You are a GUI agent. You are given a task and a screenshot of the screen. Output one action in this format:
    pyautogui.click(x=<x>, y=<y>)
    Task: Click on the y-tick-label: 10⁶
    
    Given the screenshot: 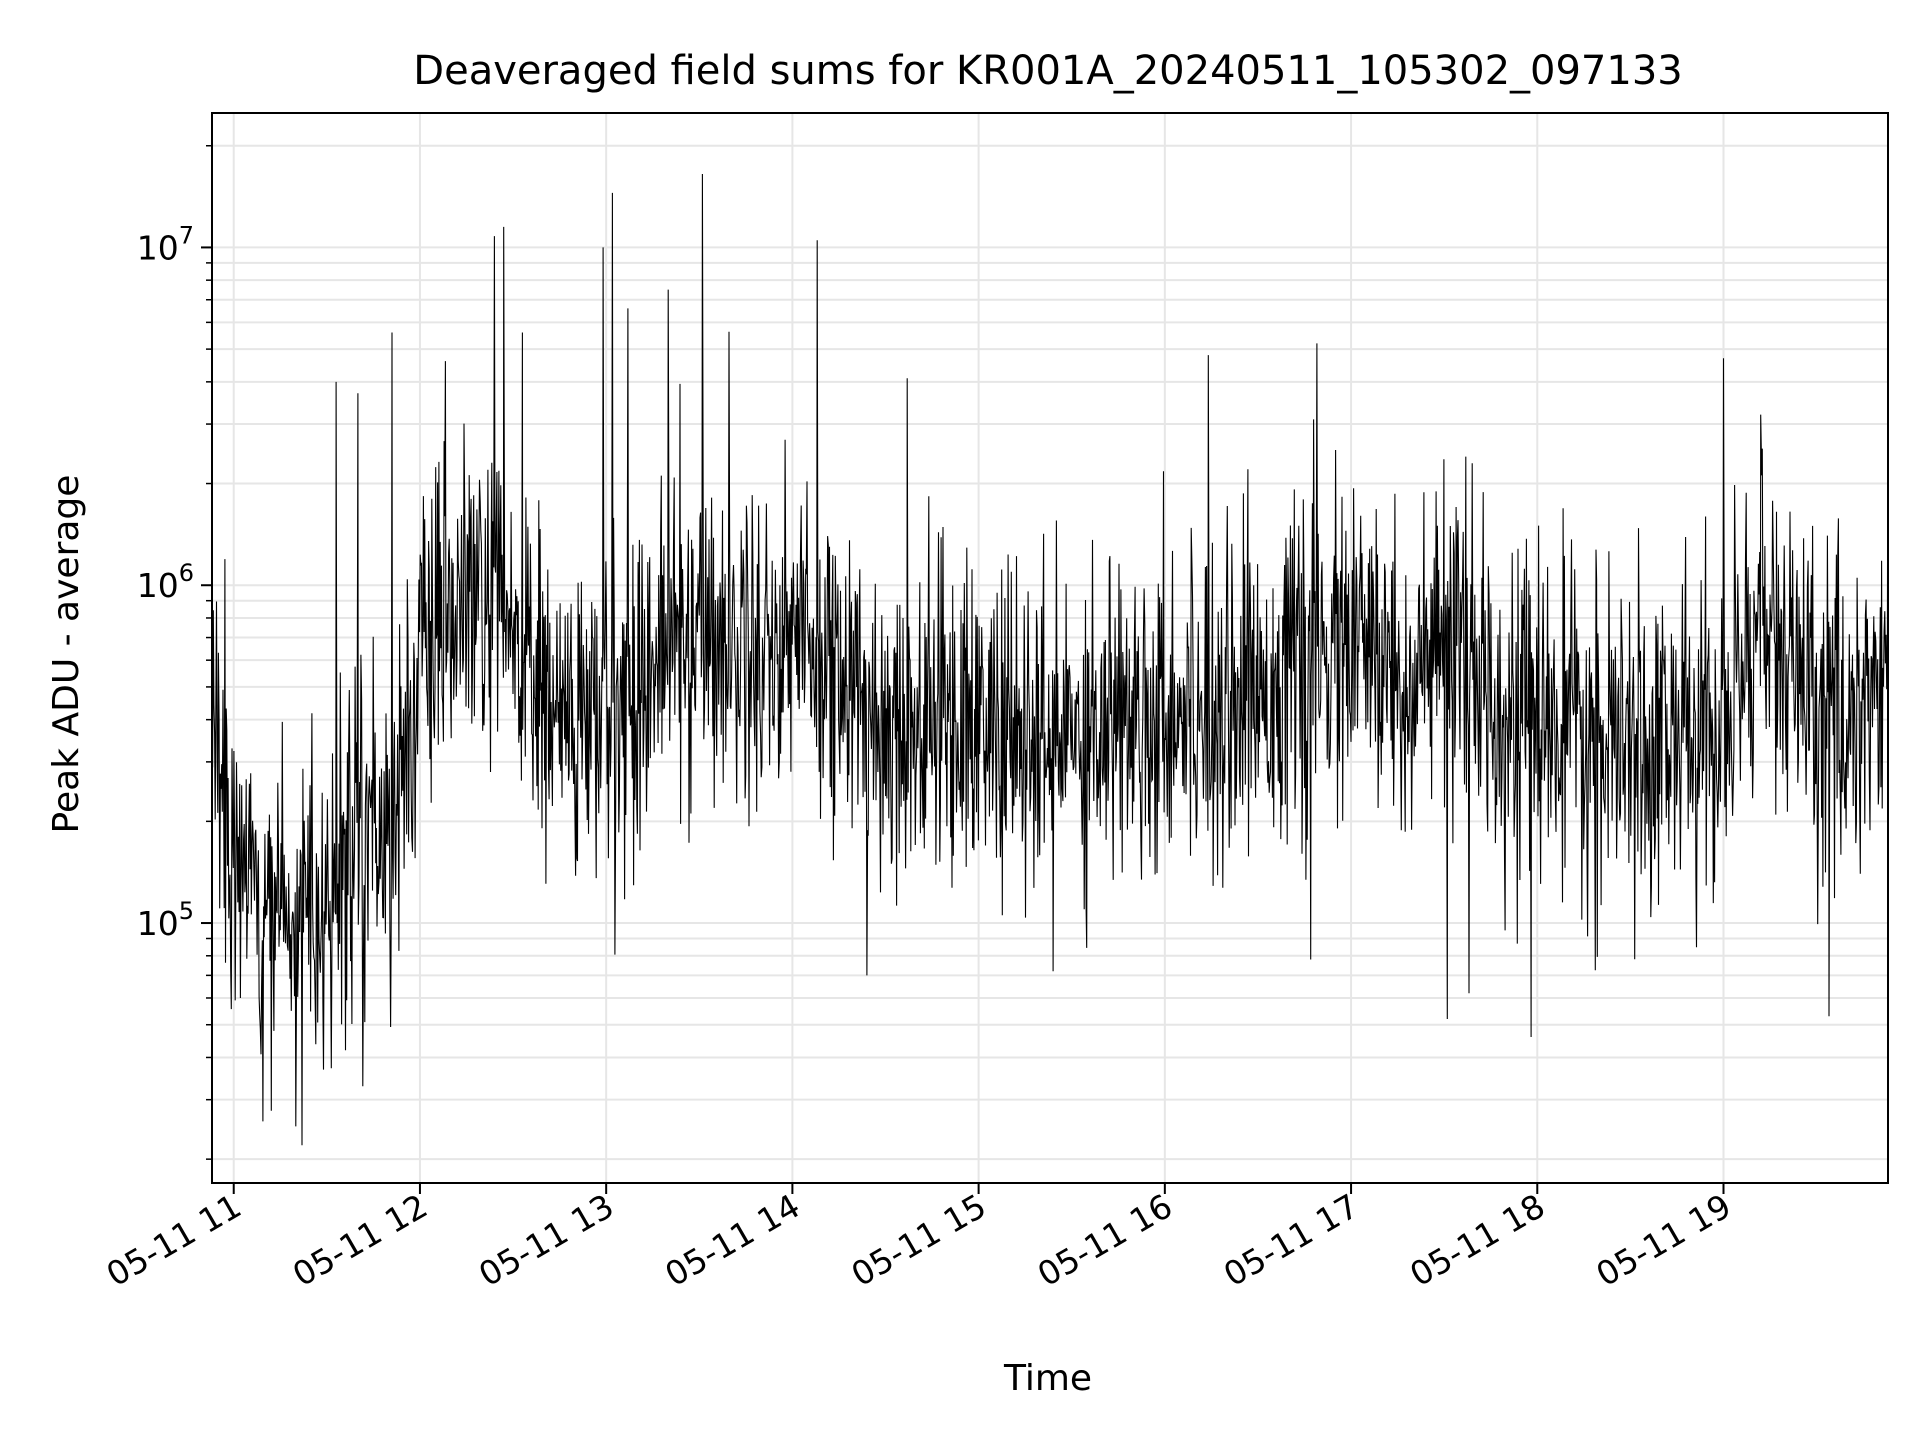 What is the action you would take?
    pyautogui.click(x=165, y=582)
    